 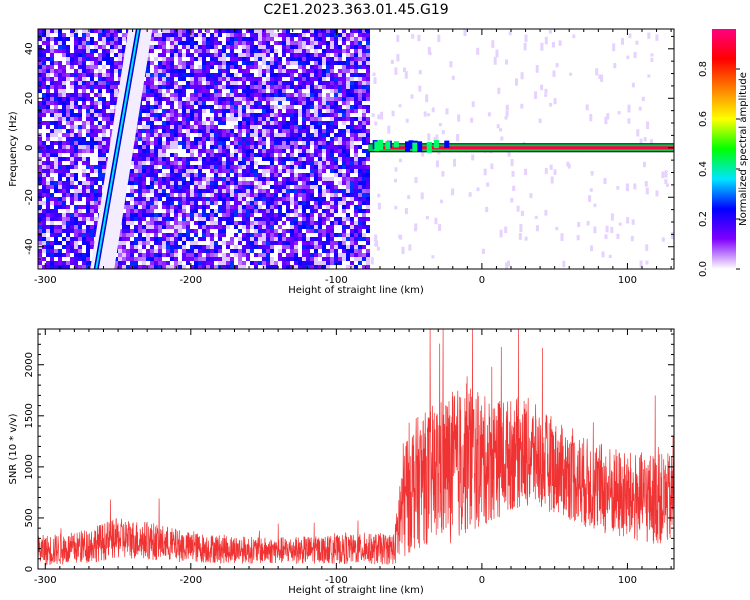 I want to click on spectrogram-y-tick-label: -40, so click(x=29, y=247).